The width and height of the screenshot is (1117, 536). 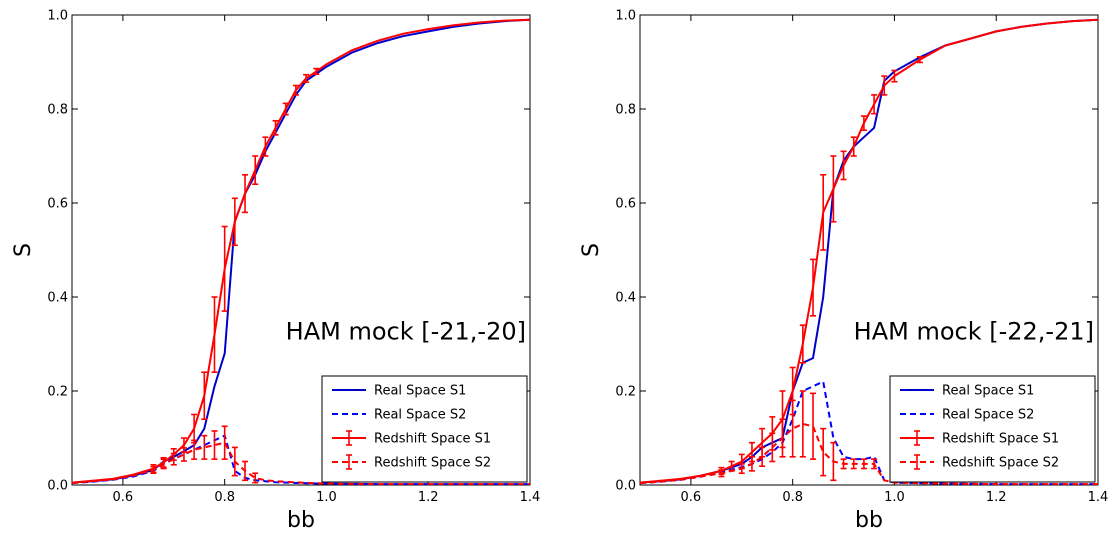 I want to click on panel-annotation: HAM mock [-22,-21], so click(x=974, y=331).